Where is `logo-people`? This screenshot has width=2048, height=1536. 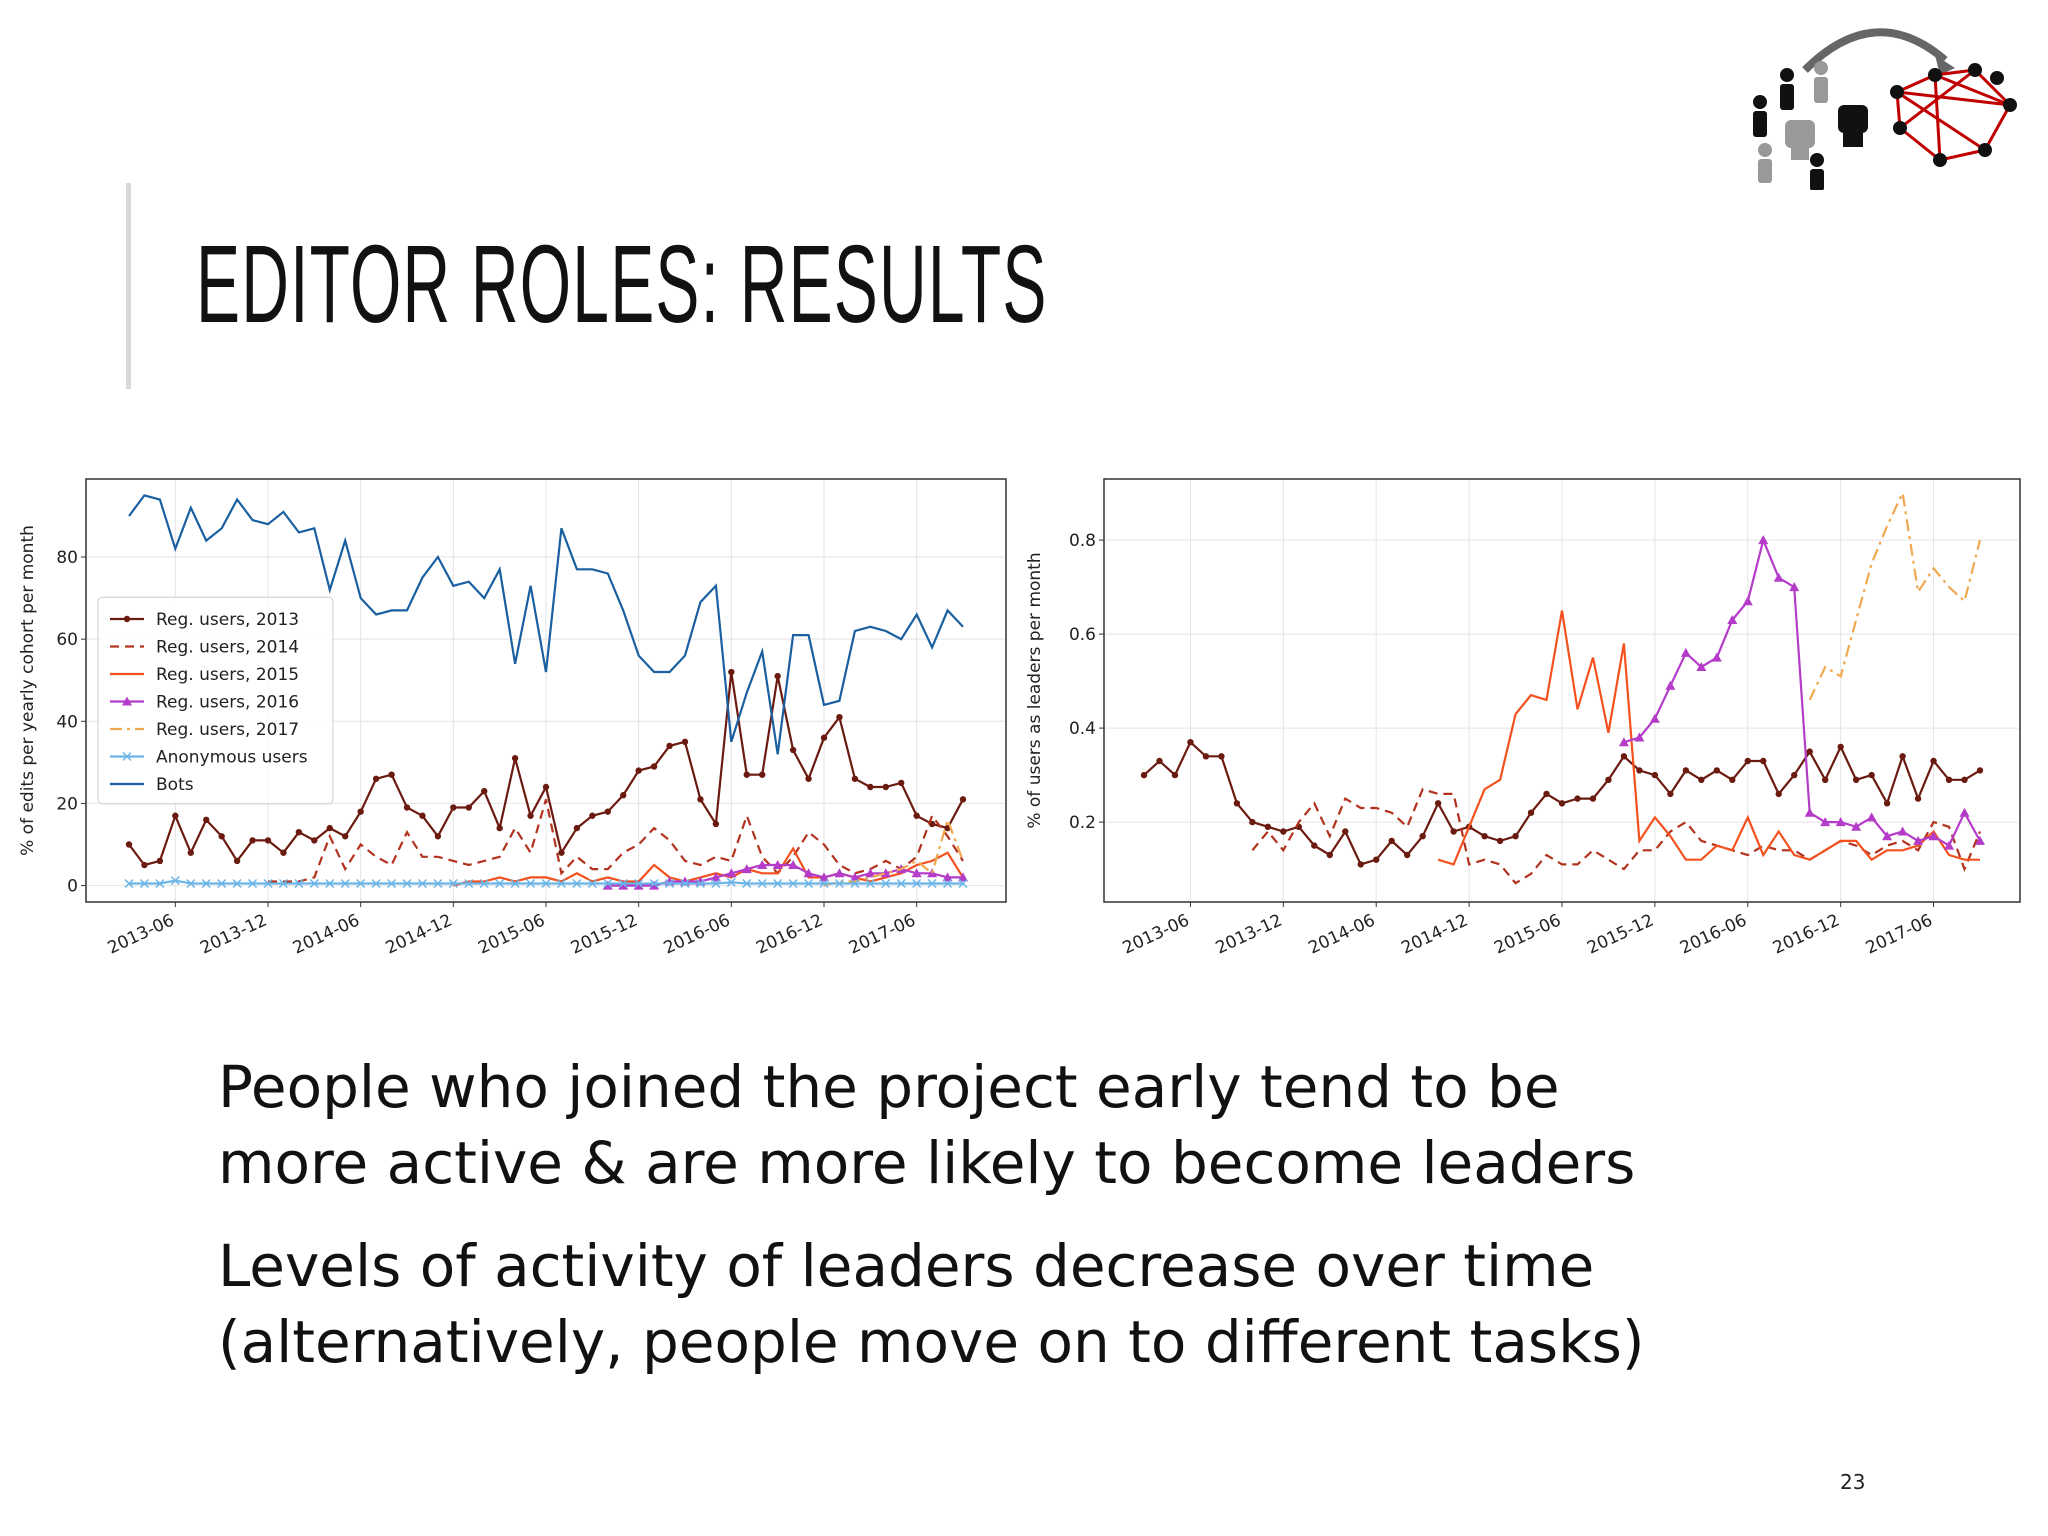
logo-people is located at coordinates (1810, 129).